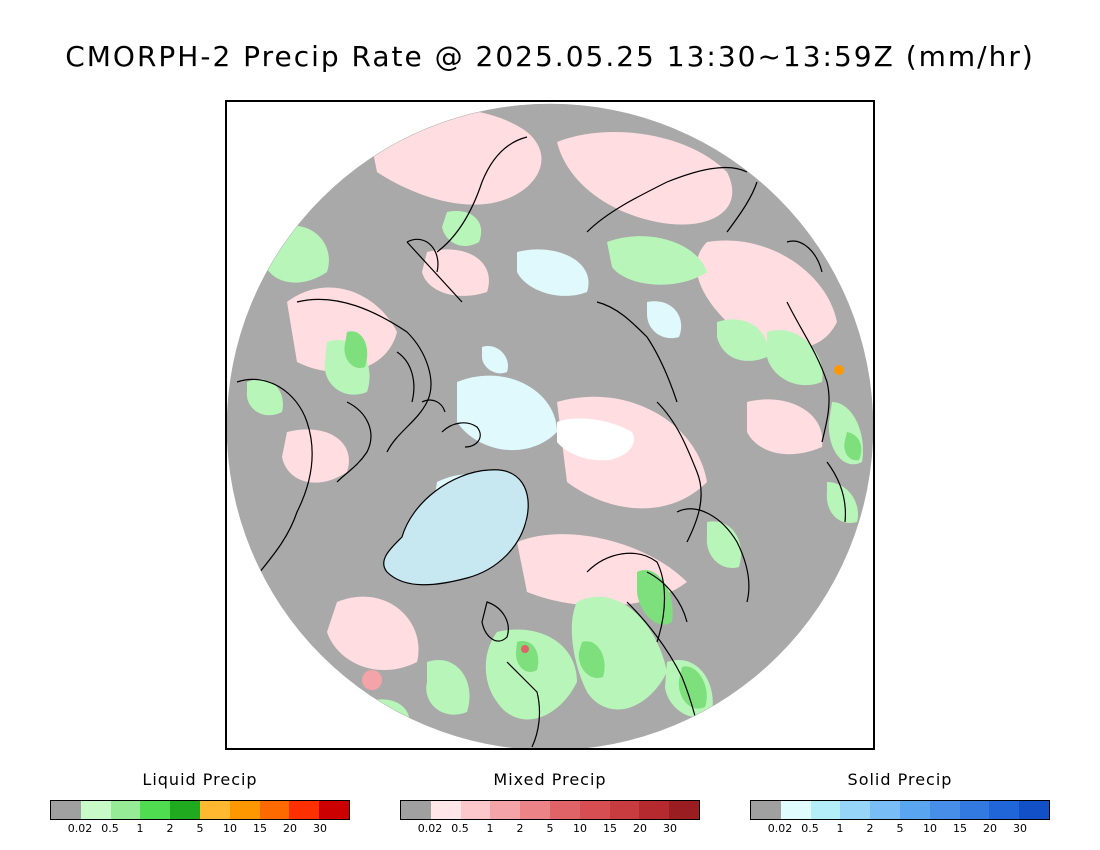 Image resolution: width=1100 pixels, height=850 pixels. What do you see at coordinates (839, 370) in the screenshot?
I see `heavy-rain-cell` at bounding box center [839, 370].